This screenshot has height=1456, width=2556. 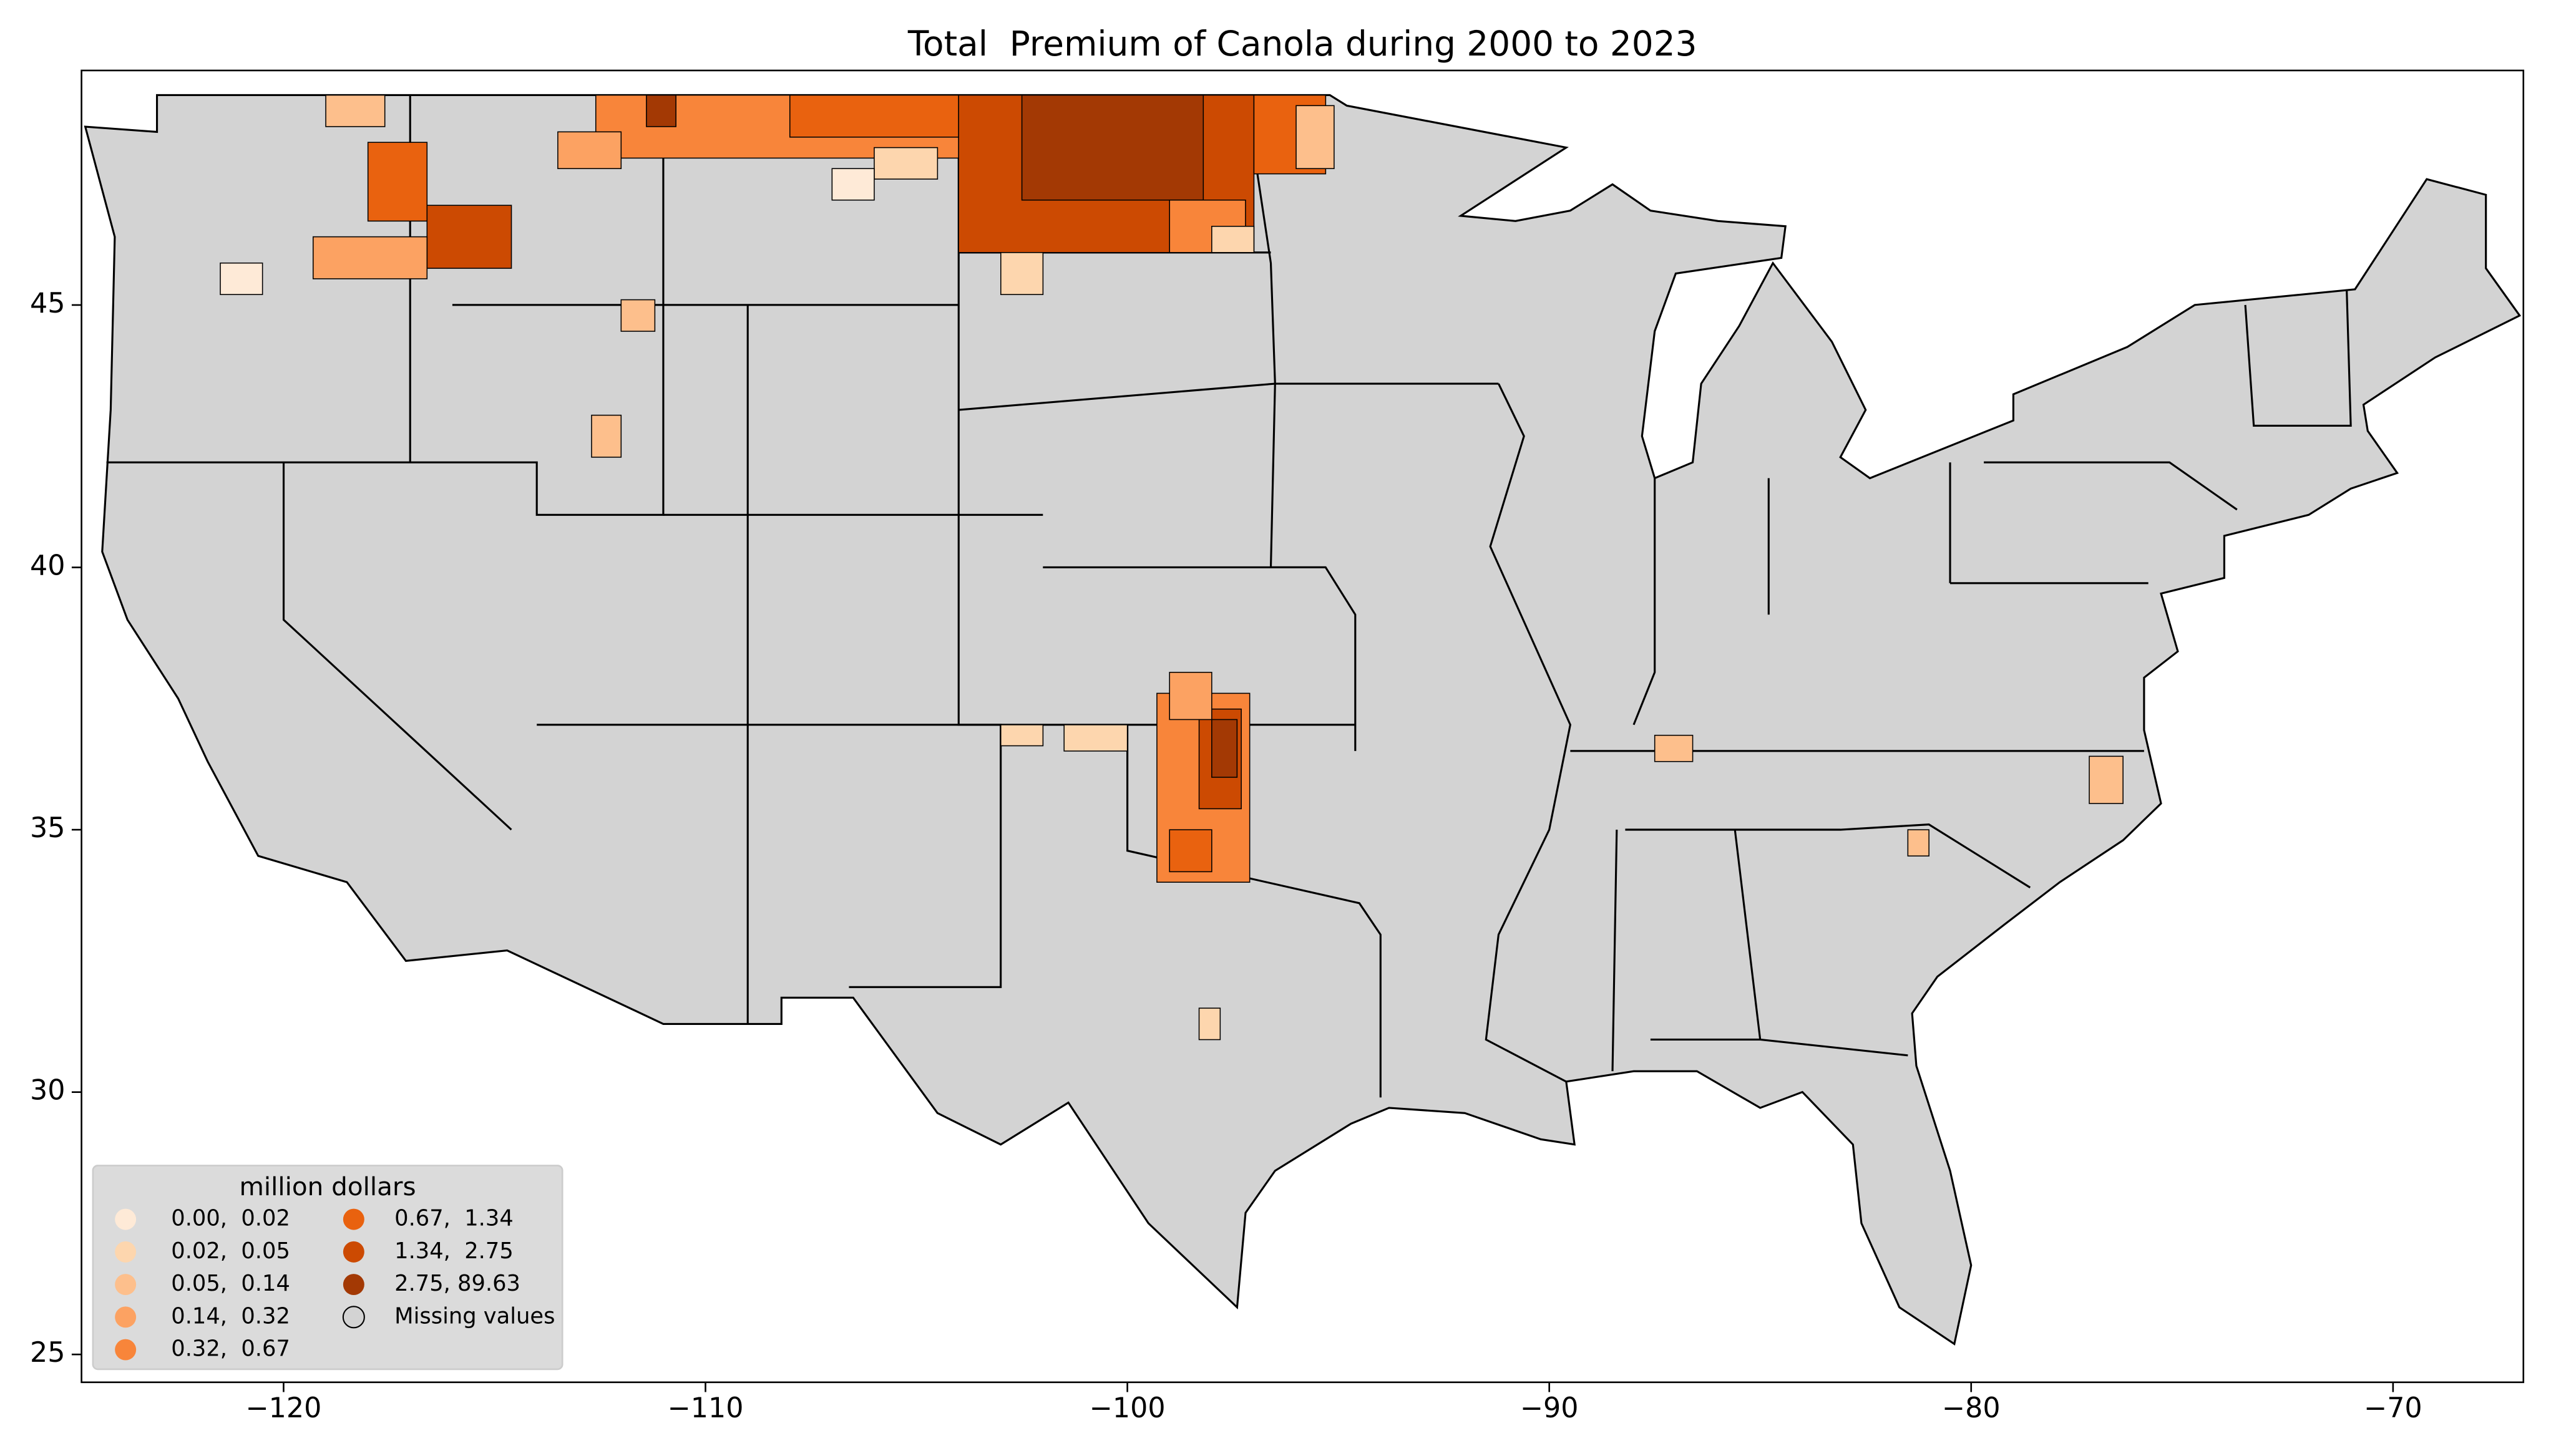 I want to click on x-tick-label: −90, so click(x=1550, y=1408).